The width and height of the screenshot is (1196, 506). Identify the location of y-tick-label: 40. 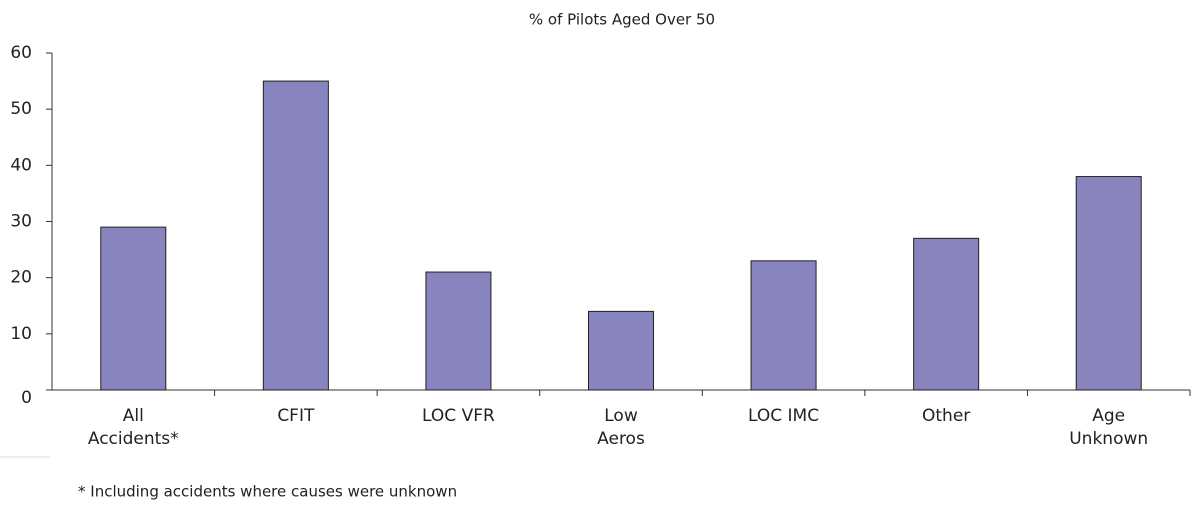
(21, 165).